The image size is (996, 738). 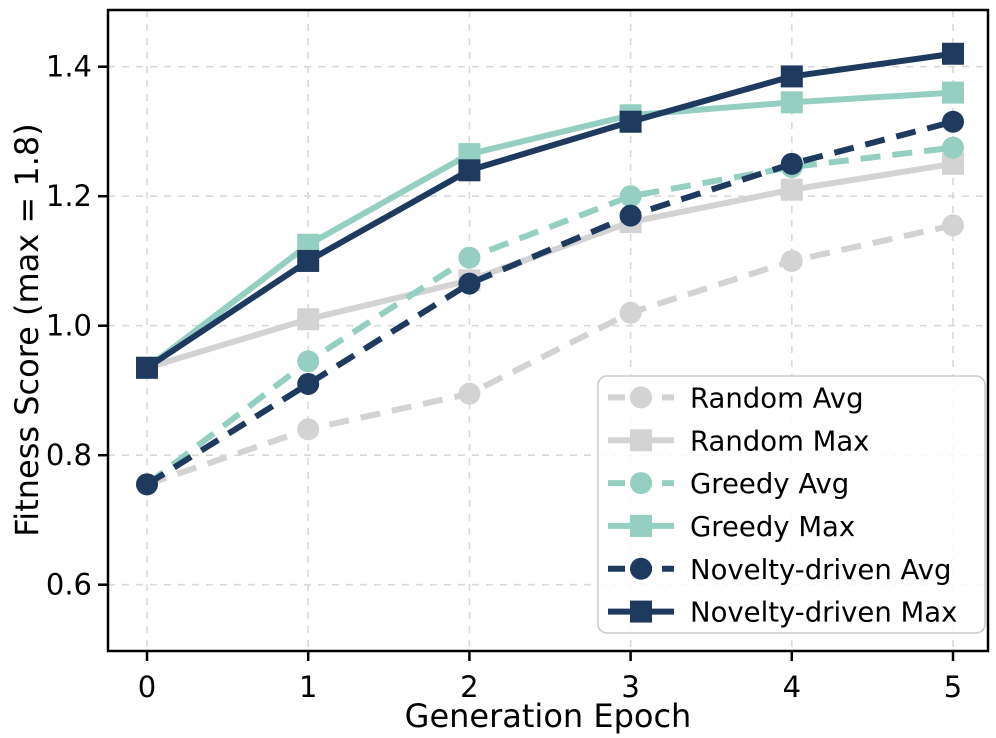 What do you see at coordinates (630, 687) in the screenshot?
I see `x-tick-label: 3` at bounding box center [630, 687].